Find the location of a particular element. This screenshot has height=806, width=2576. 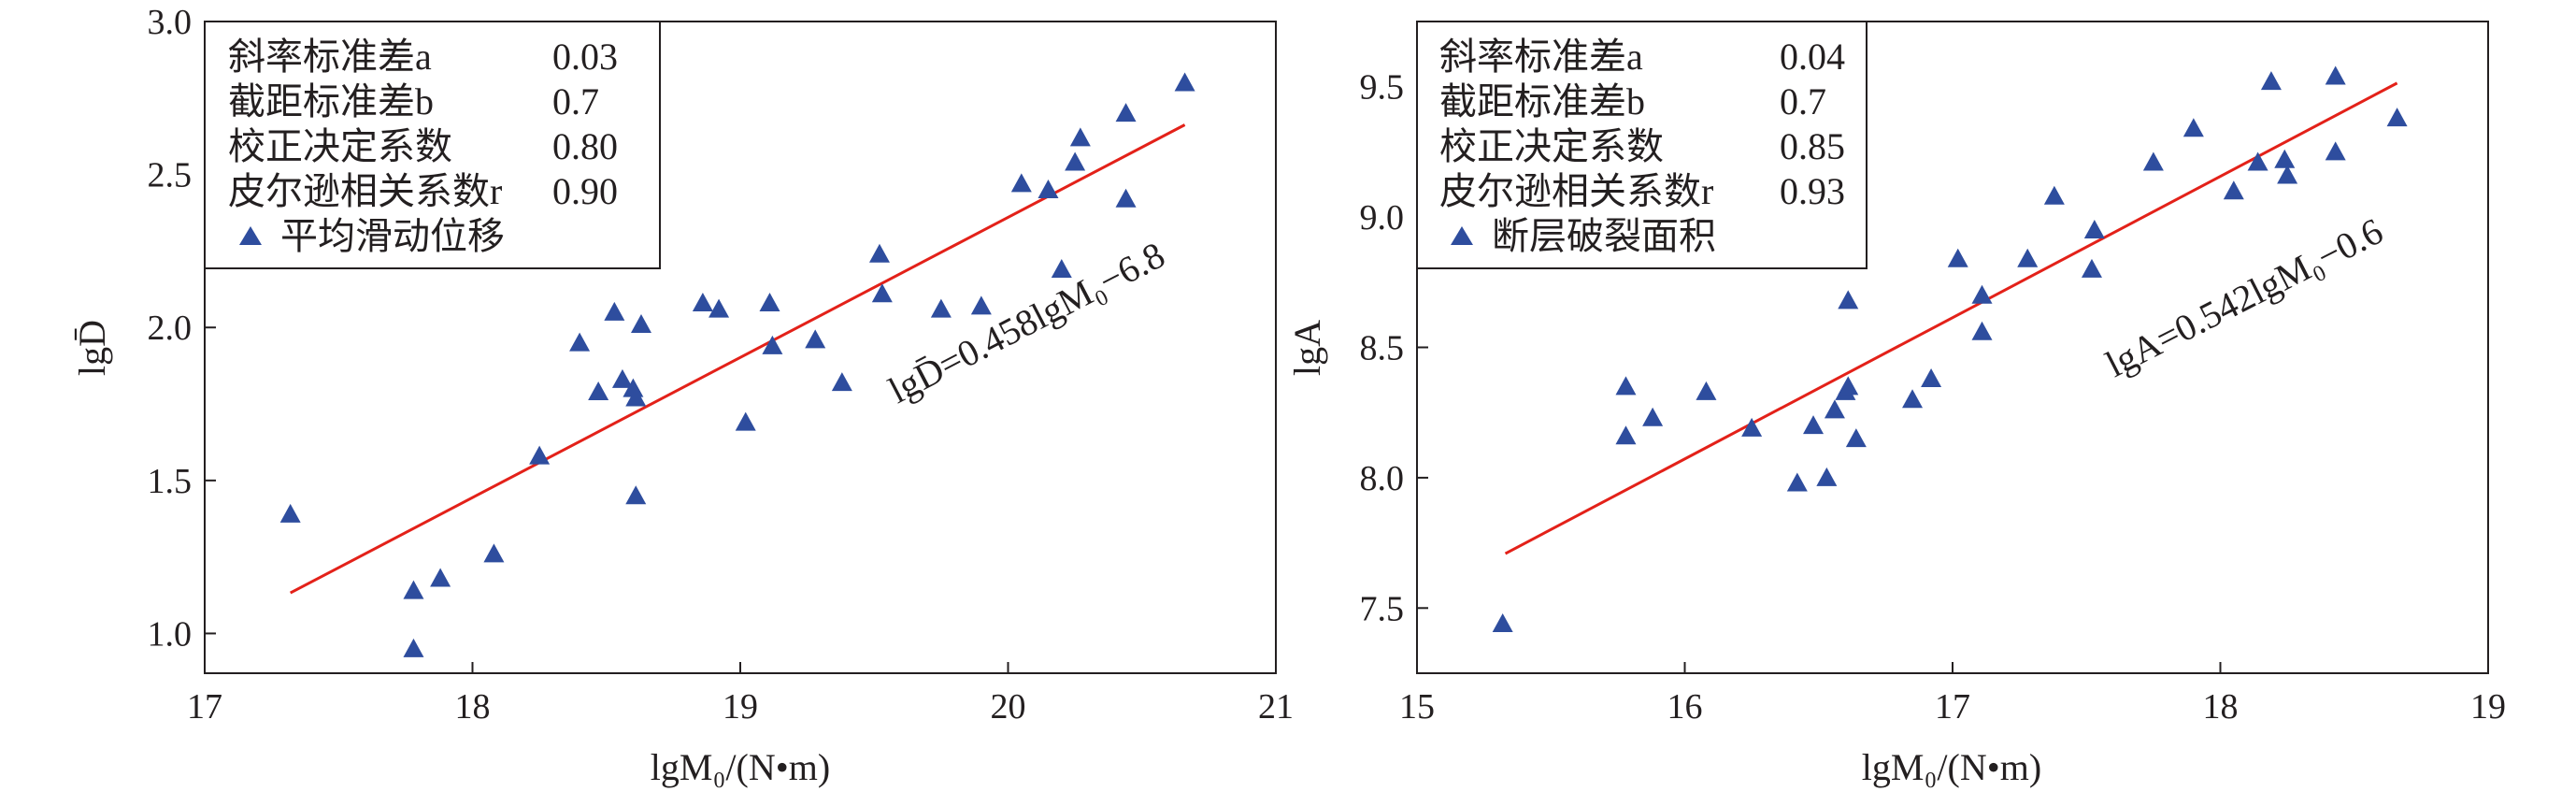

y-tick-label: 1.5 is located at coordinates (170, 481).